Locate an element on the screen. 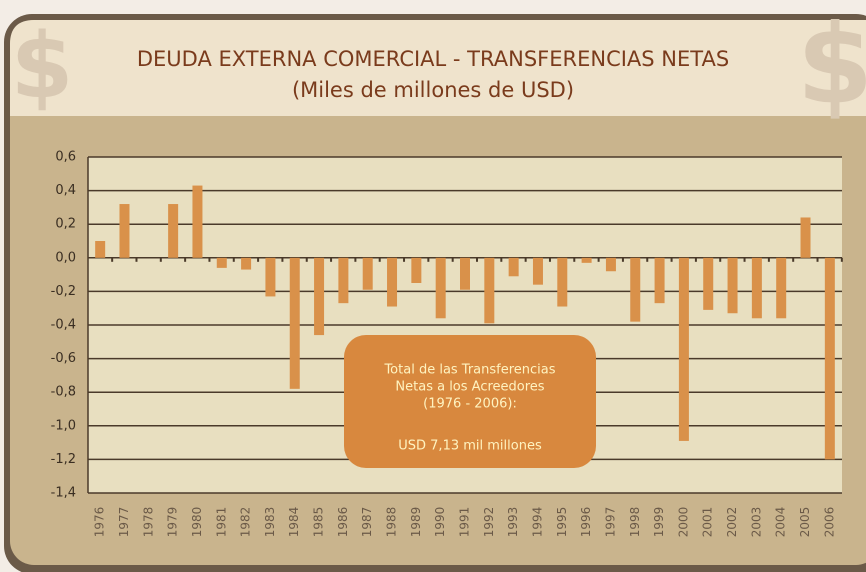  x-tick-label: 1993 is located at coordinates (513, 522).